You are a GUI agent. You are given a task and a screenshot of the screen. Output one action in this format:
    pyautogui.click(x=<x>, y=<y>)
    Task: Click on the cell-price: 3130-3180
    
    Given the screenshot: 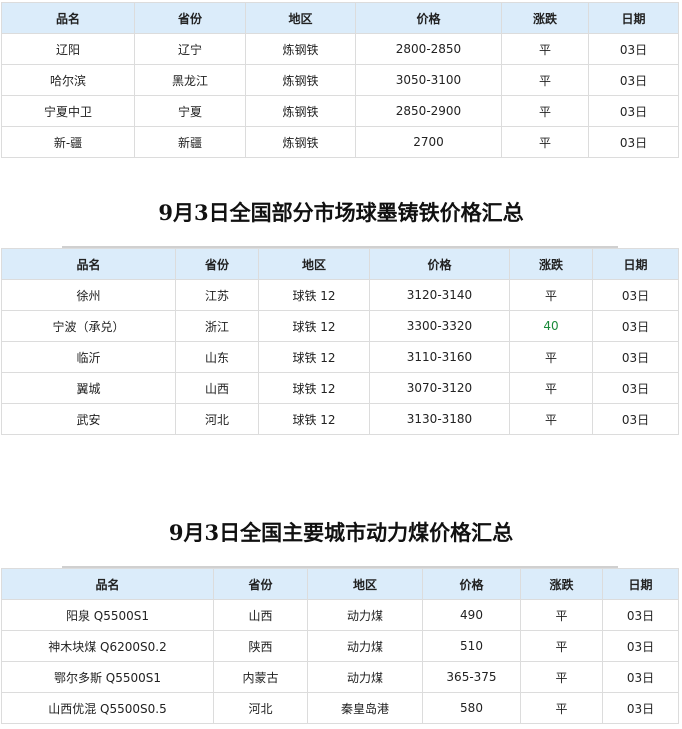 What is the action you would take?
    pyautogui.click(x=439, y=419)
    